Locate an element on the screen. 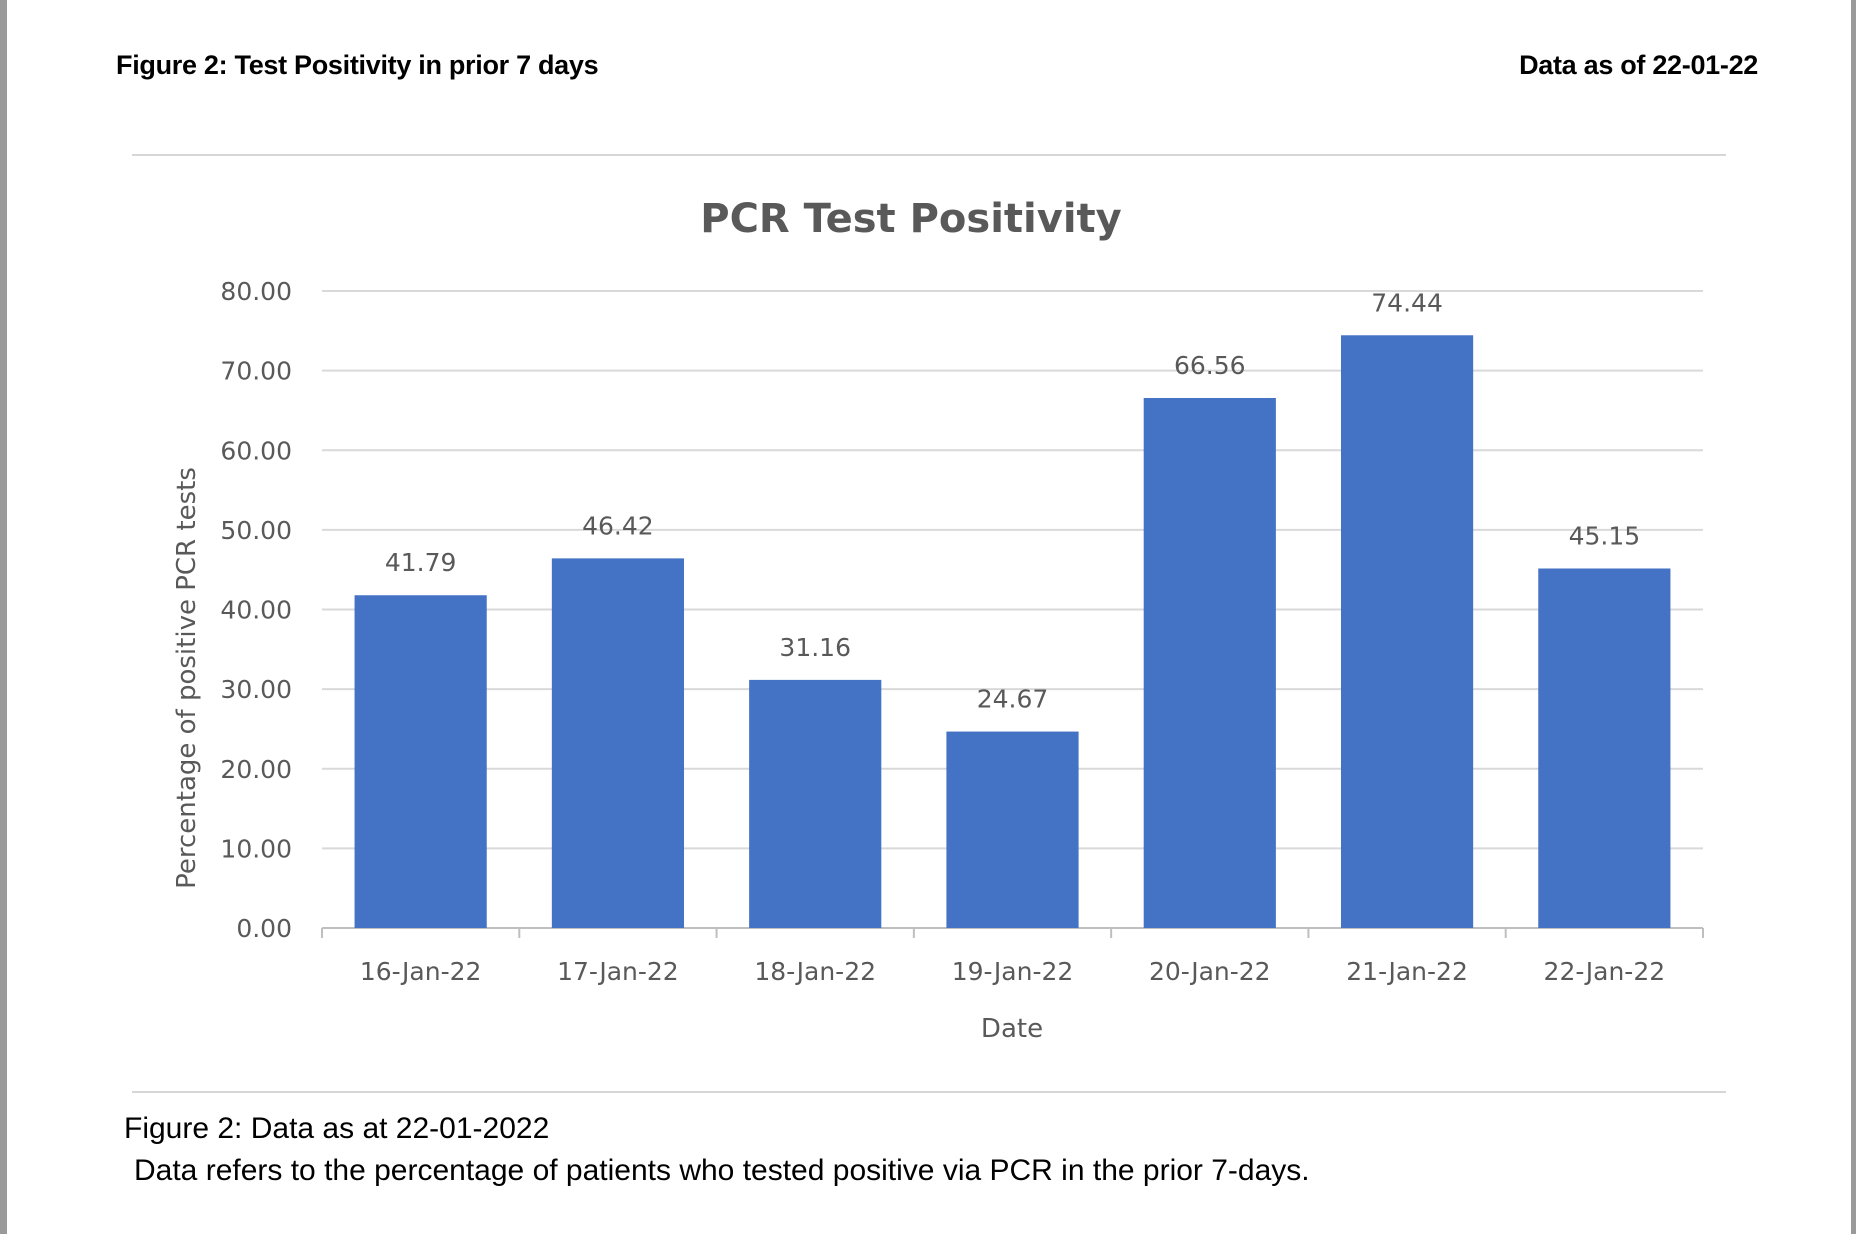  x-axis-title: Date is located at coordinates (1012, 1029).